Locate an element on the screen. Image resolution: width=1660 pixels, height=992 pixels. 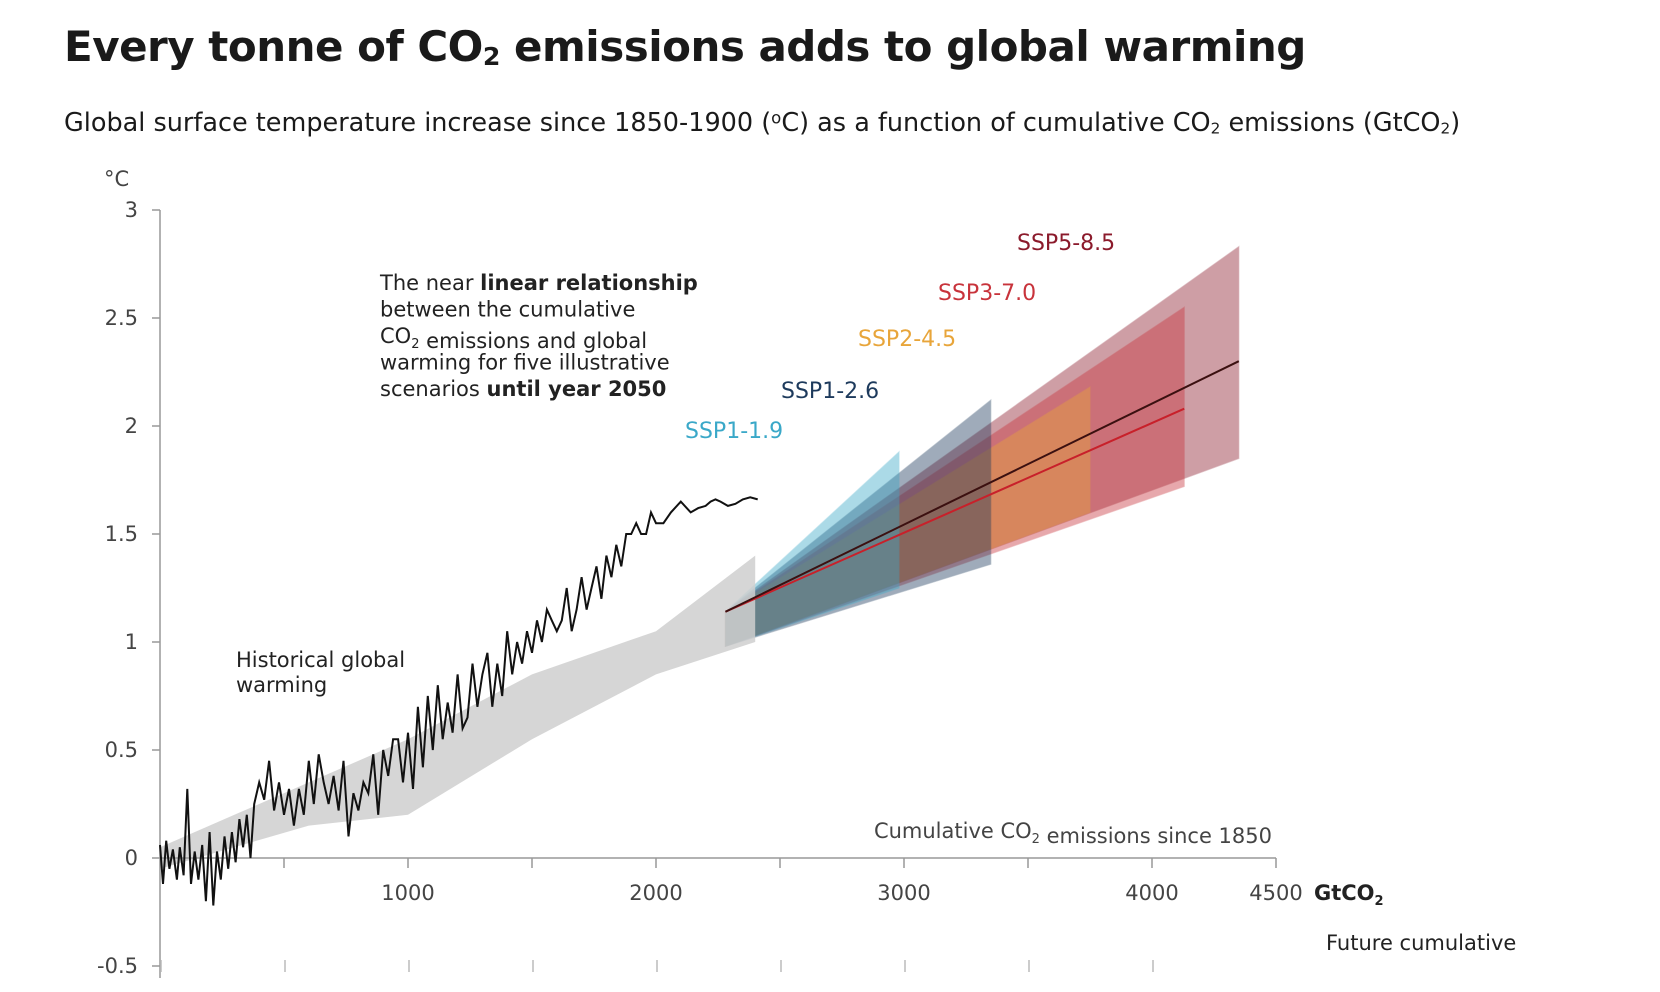
x-tick-label: 3000 is located at coordinates (903, 893).